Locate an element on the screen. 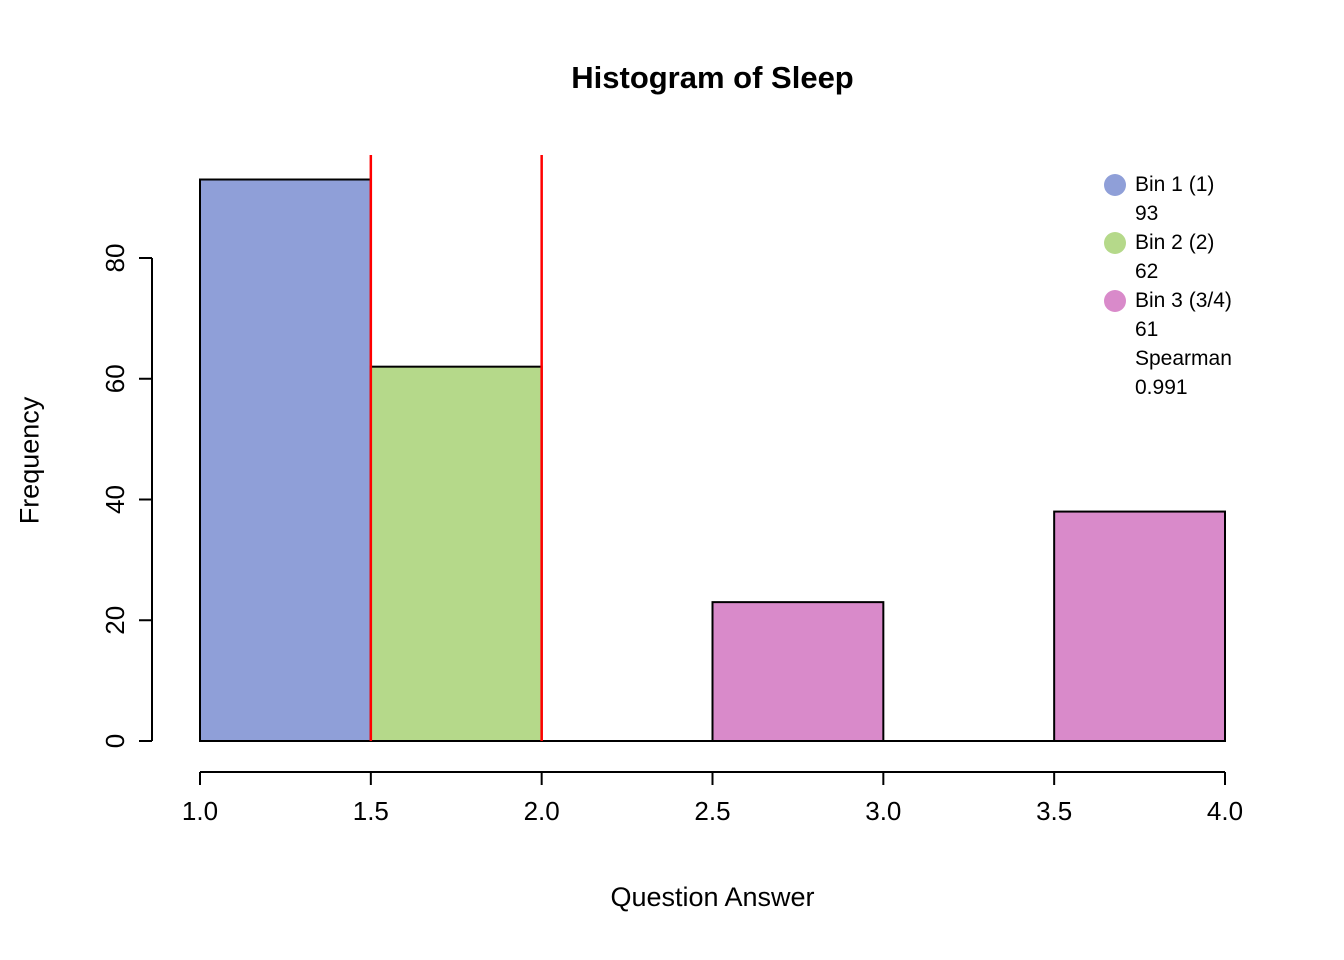 Image resolution: width=1344 pixels, height=960 pixels. y-axis-label: Frequency is located at coordinates (29, 460).